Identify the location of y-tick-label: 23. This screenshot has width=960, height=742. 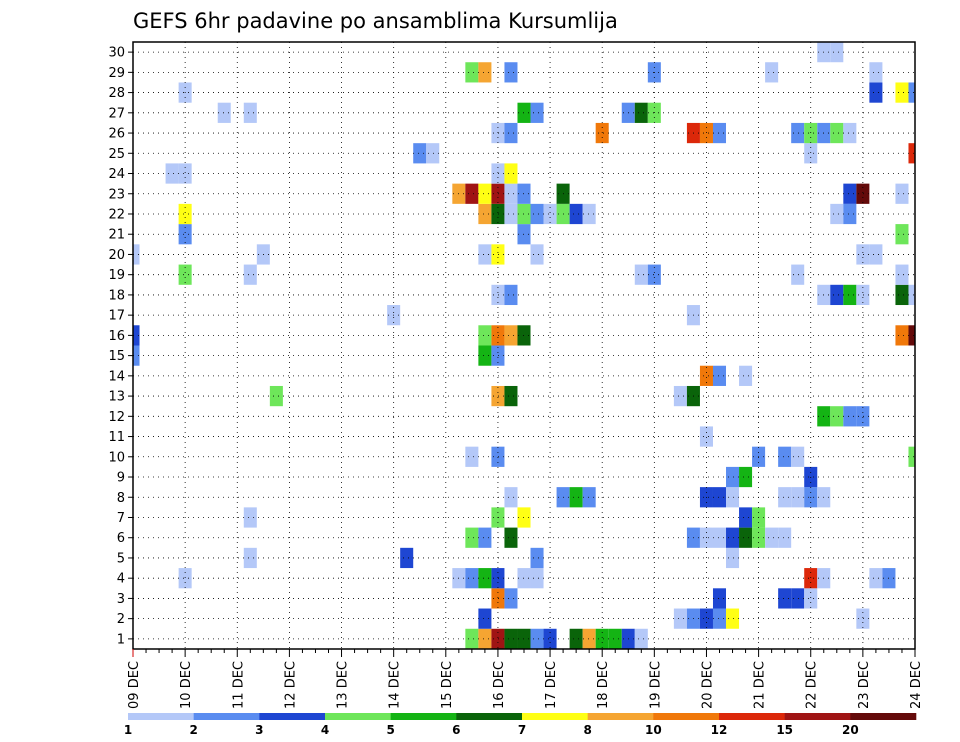
(116, 194).